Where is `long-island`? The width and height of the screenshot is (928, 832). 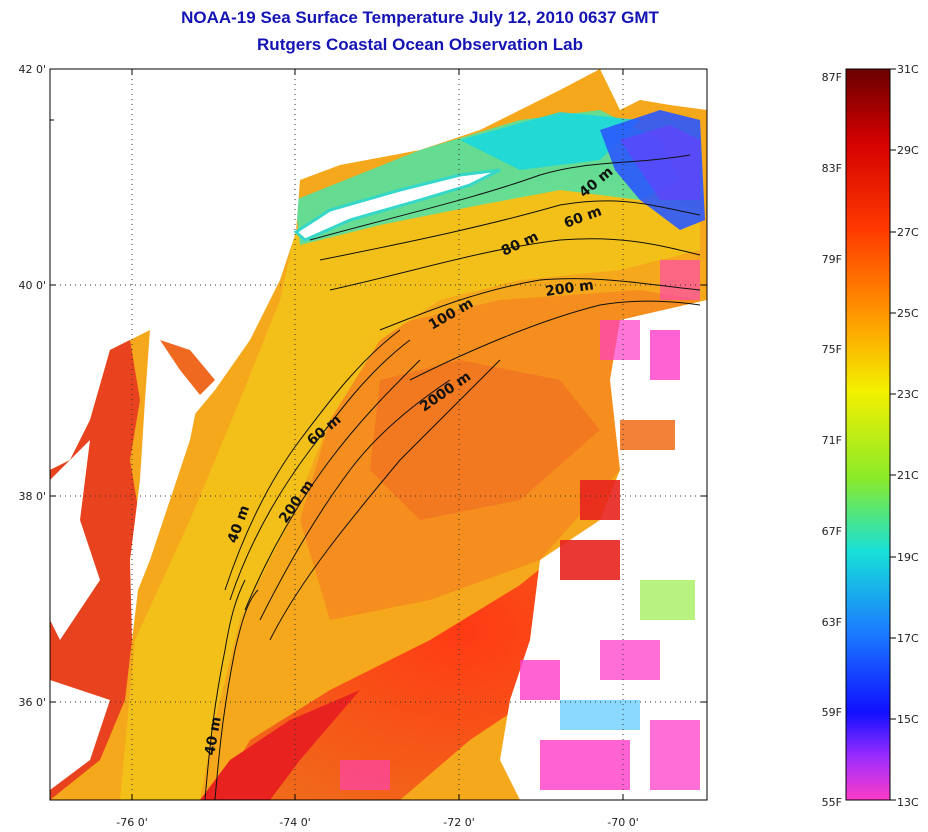
long-island is located at coordinates (397, 205).